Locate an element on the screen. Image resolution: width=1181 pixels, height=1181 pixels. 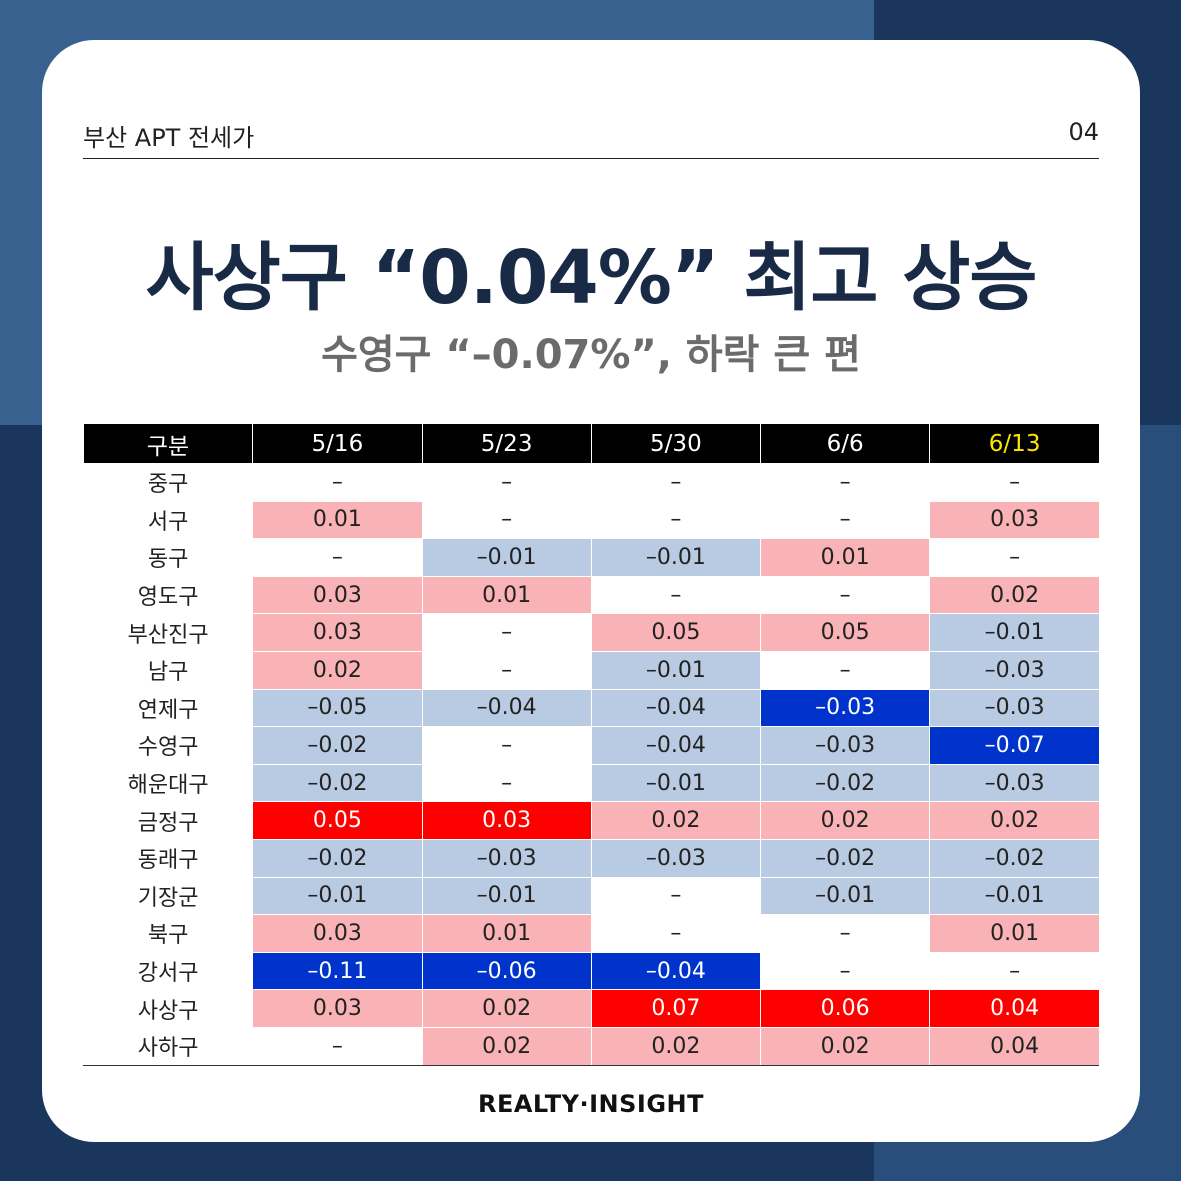
district-label: 부산진구 is located at coordinates (167, 632).